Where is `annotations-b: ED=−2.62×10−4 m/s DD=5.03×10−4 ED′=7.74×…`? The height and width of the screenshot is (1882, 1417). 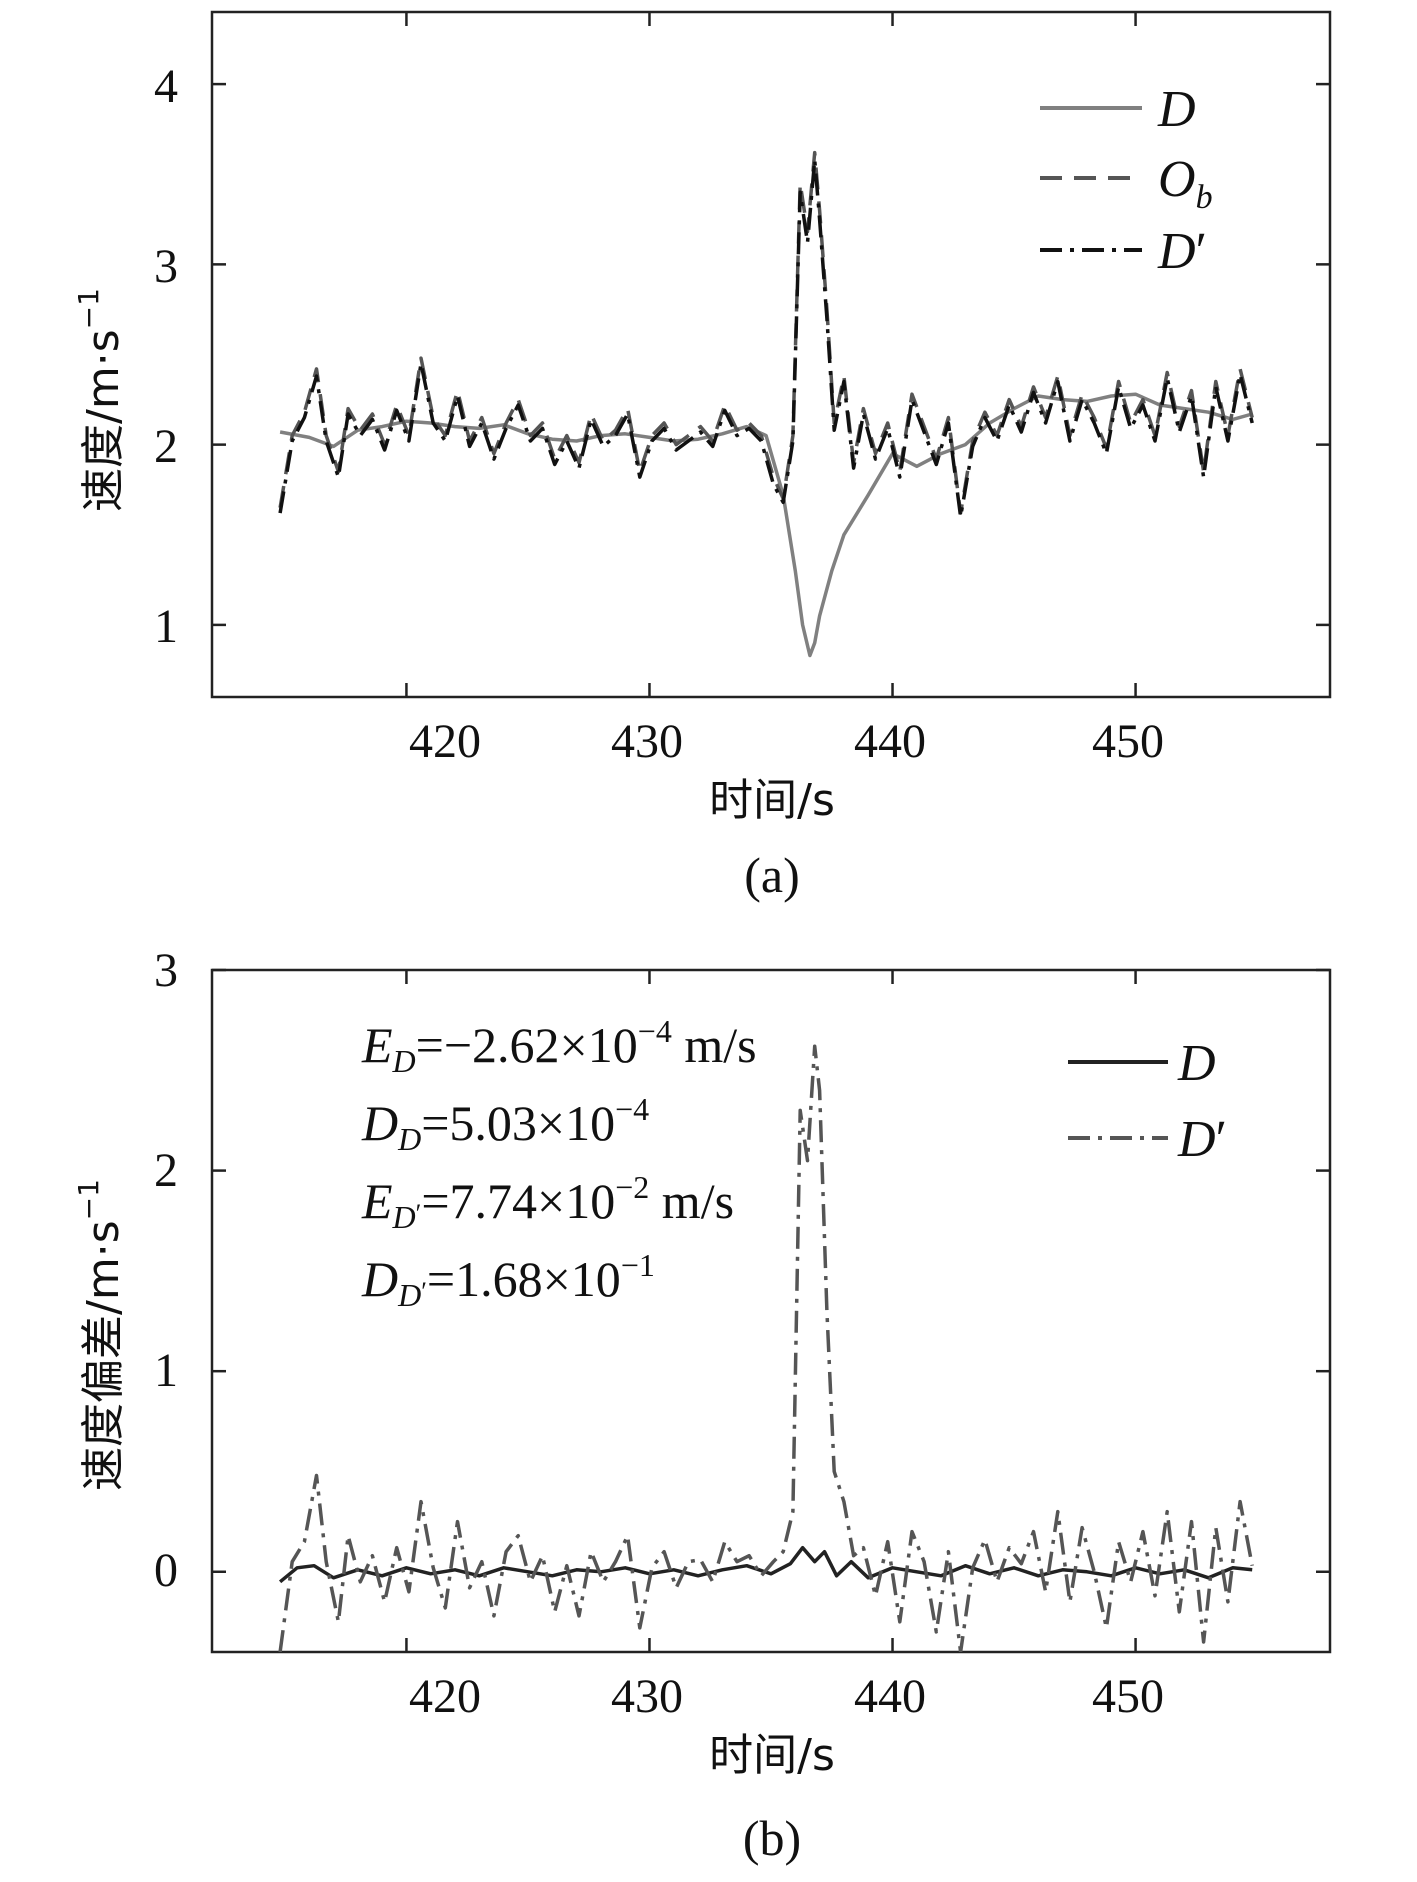 annotations-b: ED=−2.62×10−4 m/s DD=5.03×10−4 ED′=7.74×… is located at coordinates (559, 1163).